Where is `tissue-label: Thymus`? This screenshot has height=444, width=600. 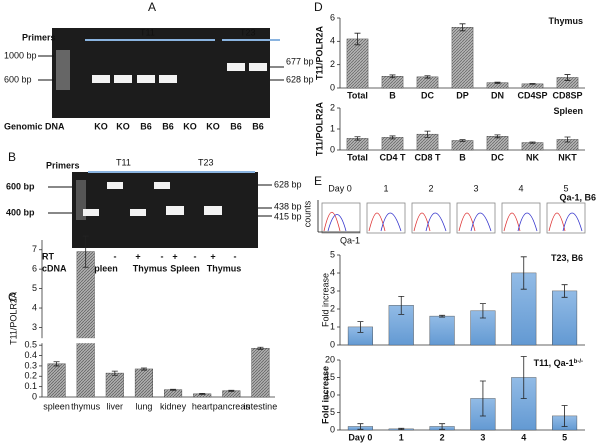 tissue-label: Thymus is located at coordinates (150, 268).